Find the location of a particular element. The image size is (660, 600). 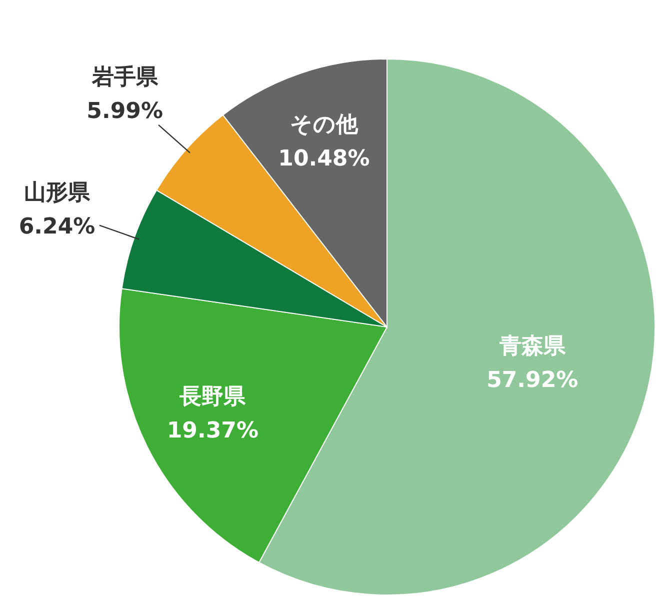

slice-label: 岩手県 is located at coordinates (124, 77).